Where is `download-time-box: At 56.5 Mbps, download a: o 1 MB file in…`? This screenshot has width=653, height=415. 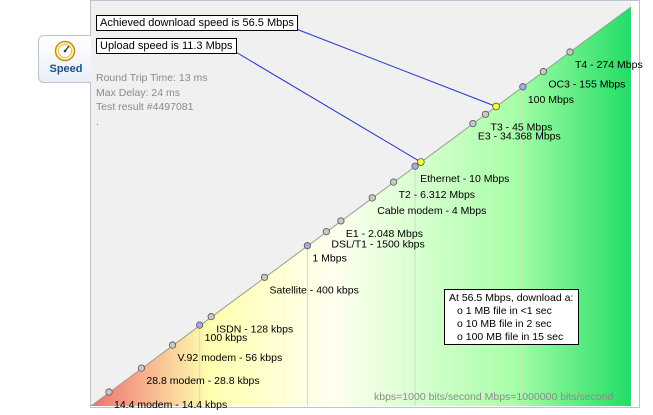
download-time-box: At 56.5 Mbps, download a: o 1 MB file in… is located at coordinates (511, 317).